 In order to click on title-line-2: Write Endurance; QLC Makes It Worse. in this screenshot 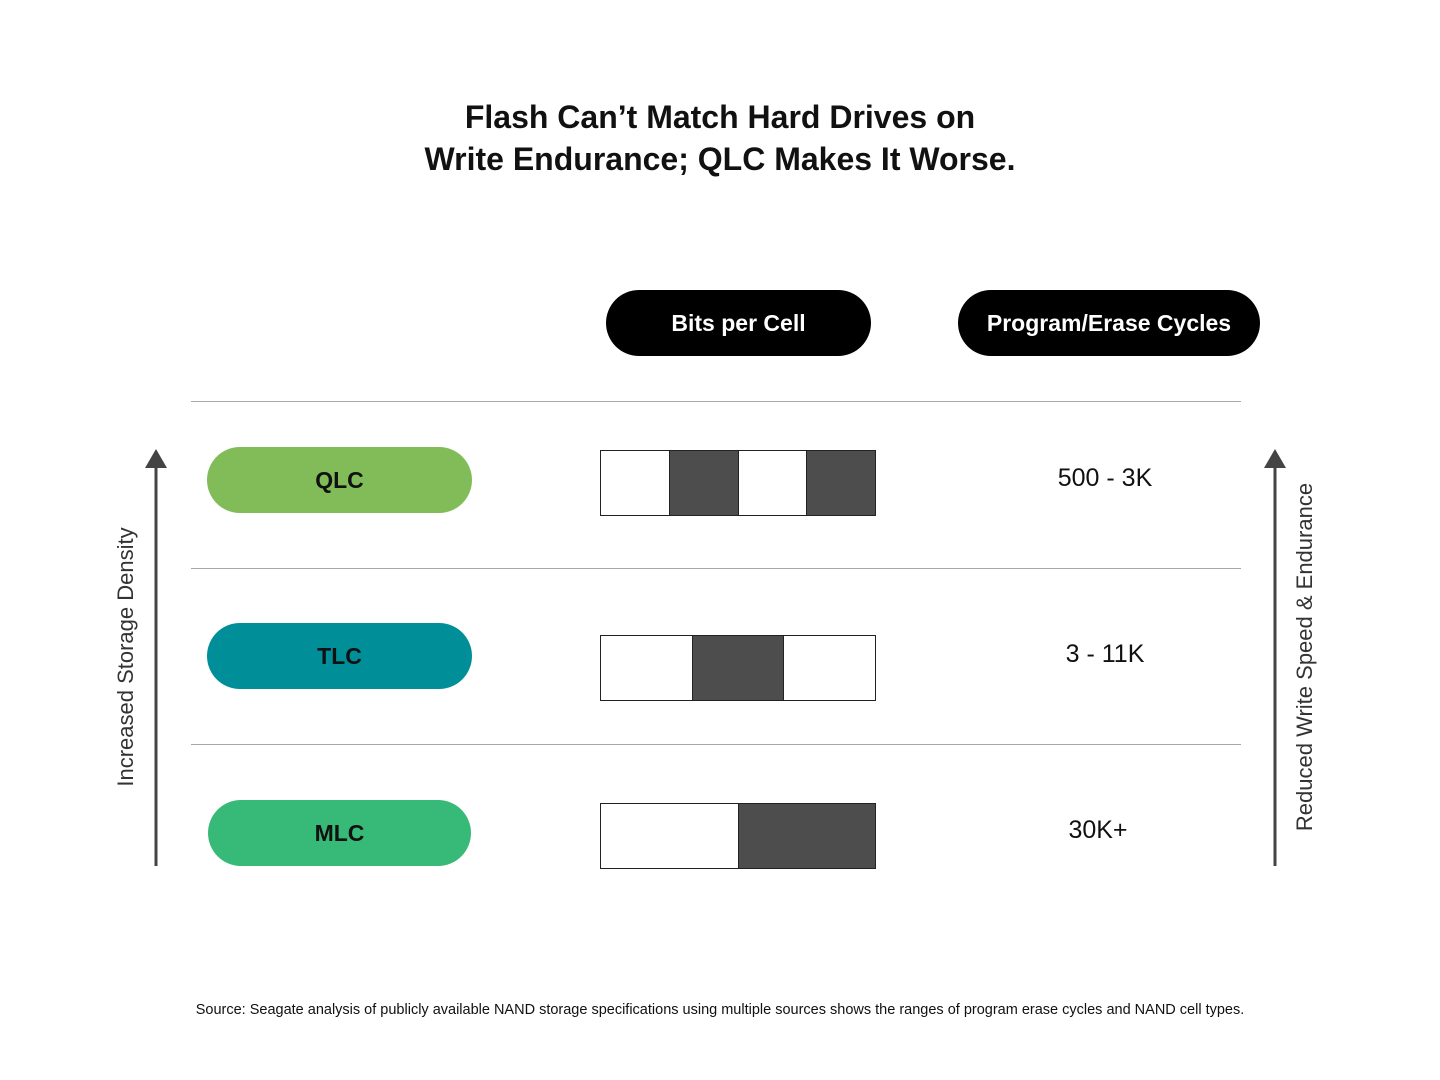, I will do `click(720, 159)`.